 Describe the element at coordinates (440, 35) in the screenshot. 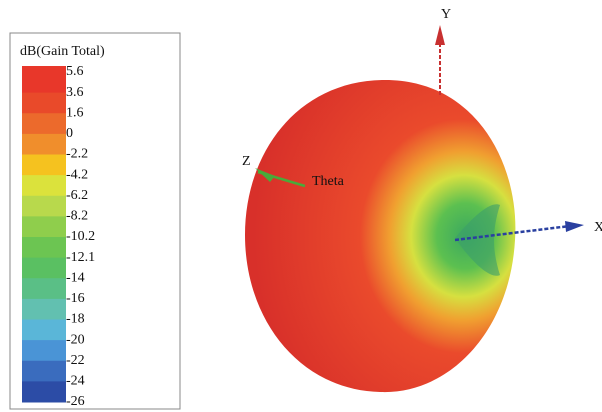

I see `y-arrow` at that location.